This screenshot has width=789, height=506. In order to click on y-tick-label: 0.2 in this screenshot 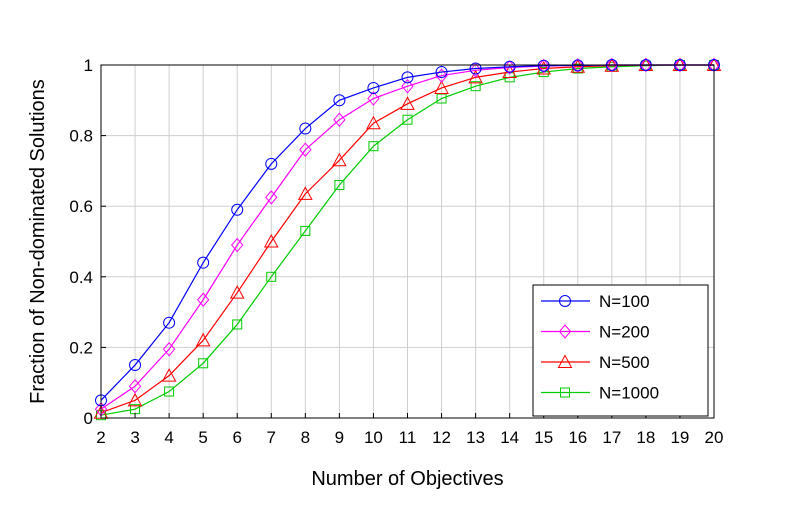, I will do `click(81, 347)`.